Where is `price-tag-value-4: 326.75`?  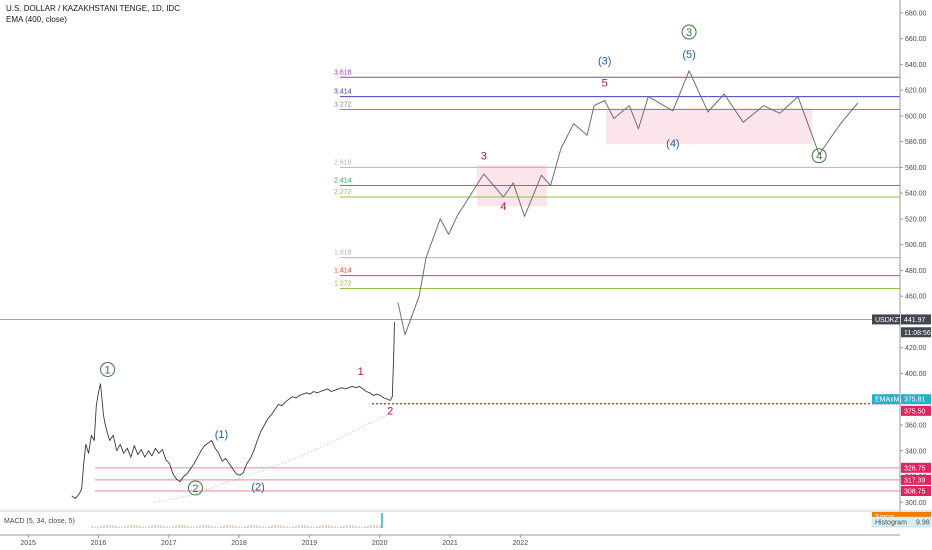 price-tag-value-4: 326.75 is located at coordinates (915, 468).